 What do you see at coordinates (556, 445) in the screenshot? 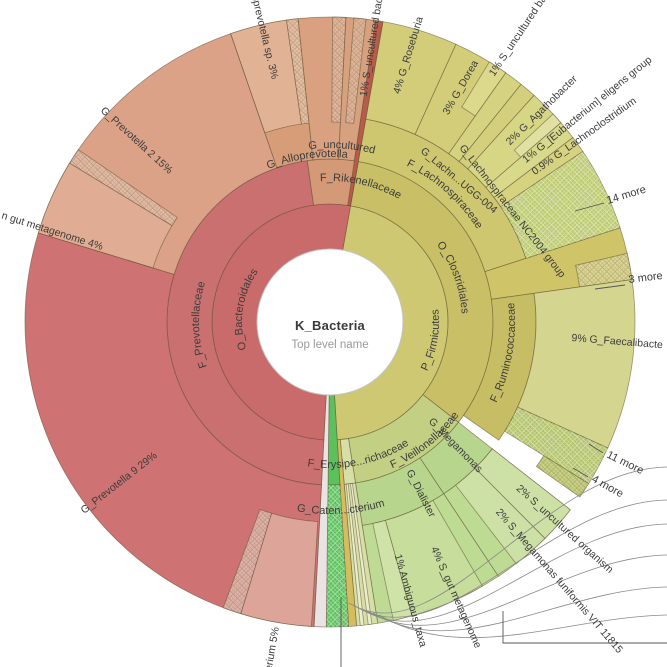
I see `segment-eleven-more-hatch` at bounding box center [556, 445].